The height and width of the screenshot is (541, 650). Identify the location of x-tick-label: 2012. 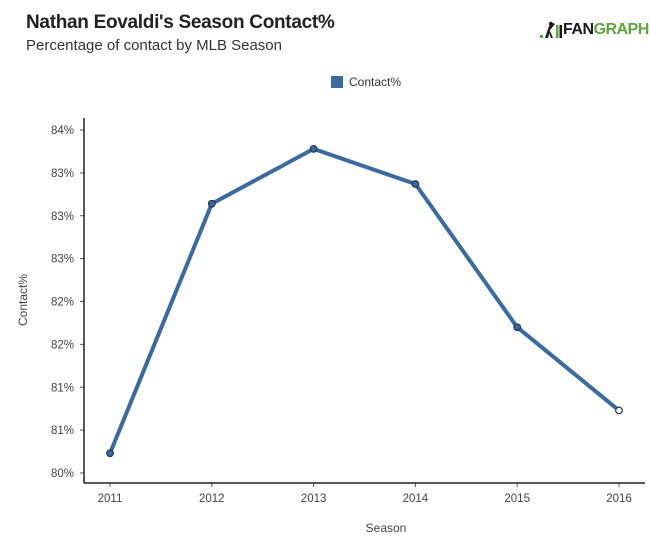
(212, 499).